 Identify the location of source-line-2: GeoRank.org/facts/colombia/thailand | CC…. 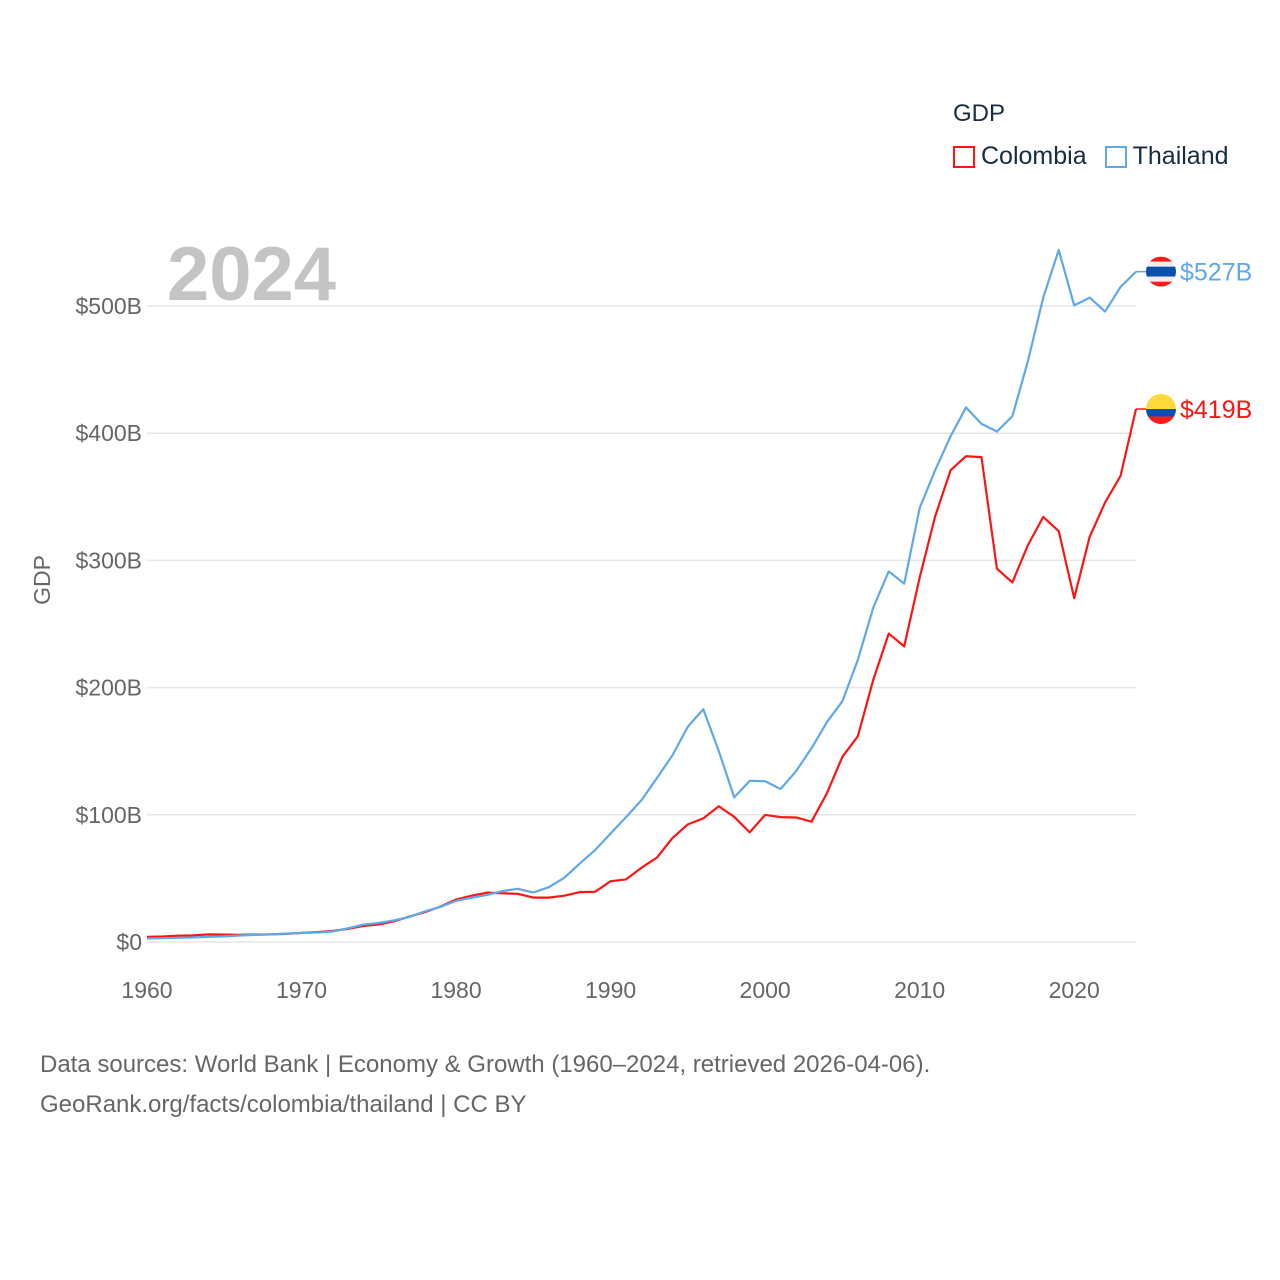
(283, 1104).